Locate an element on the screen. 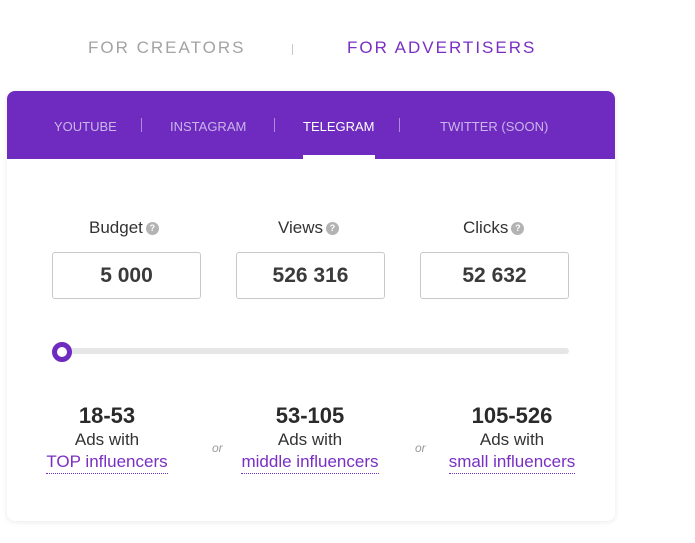 The height and width of the screenshot is (543, 695). middle-influencers-link: middle influencers is located at coordinates (310, 462).